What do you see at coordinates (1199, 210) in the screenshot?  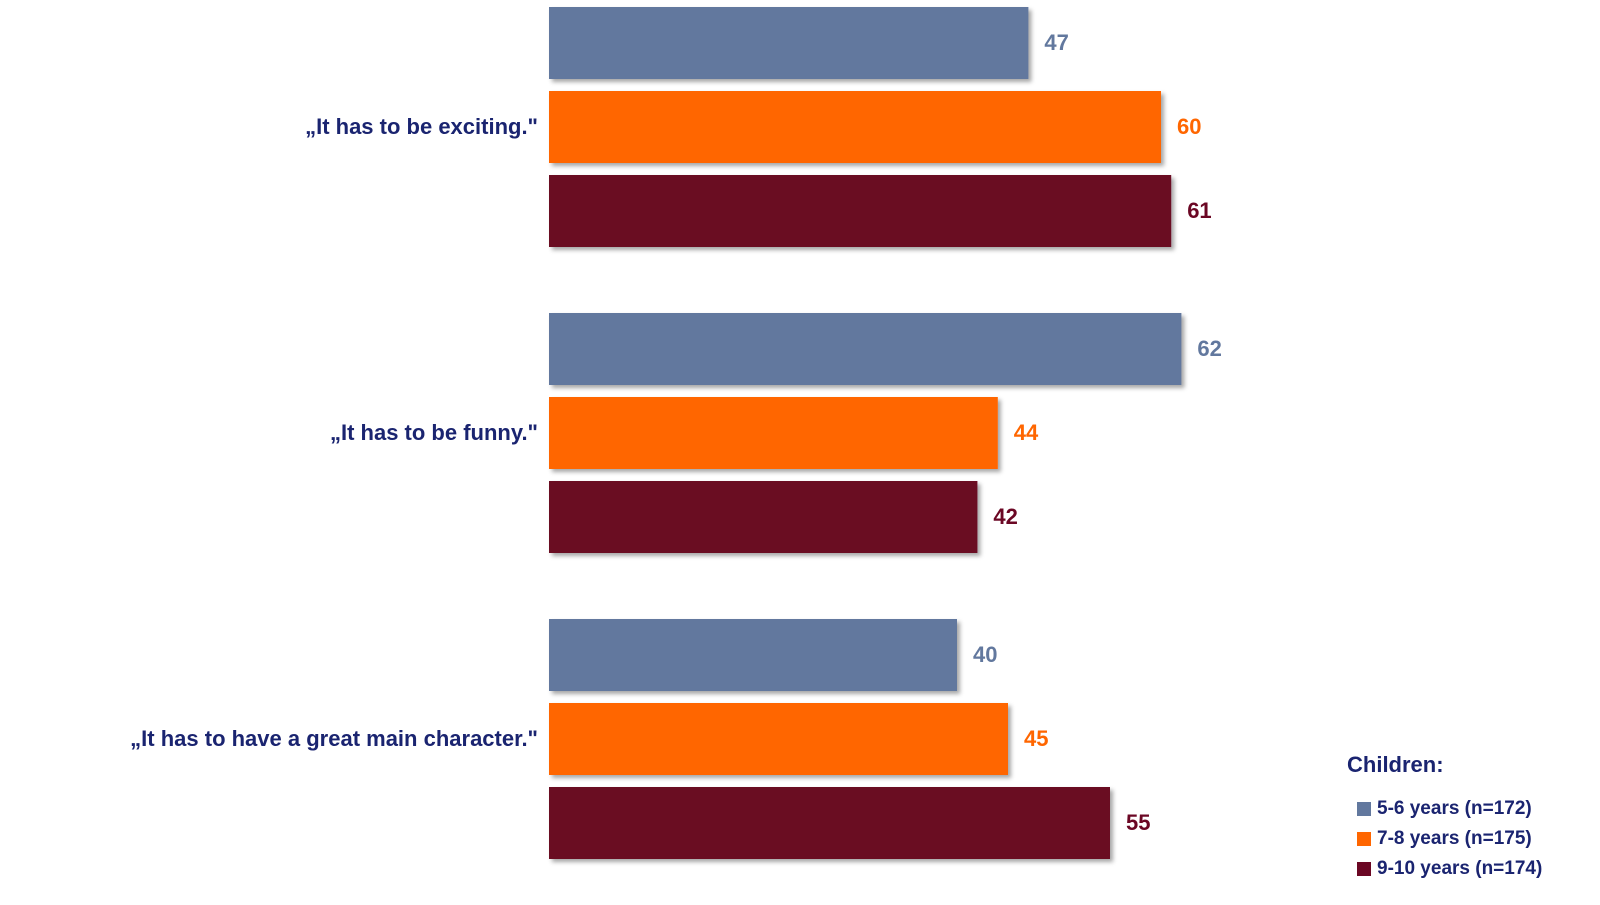 I see `data-label: 61` at bounding box center [1199, 210].